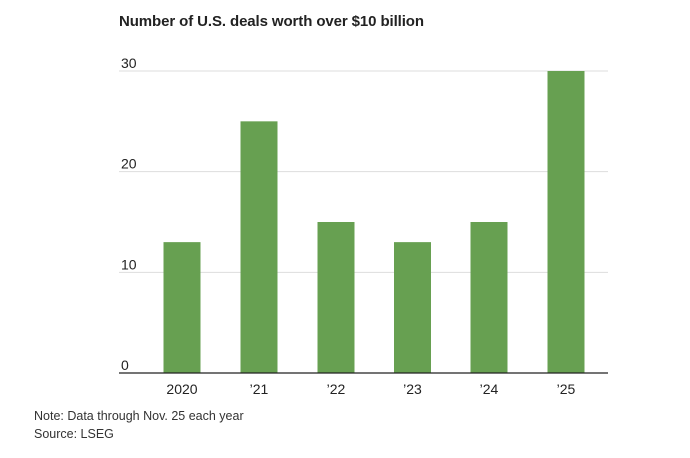 The height and width of the screenshot is (458, 690). What do you see at coordinates (259, 389) in the screenshot?
I see `x-tick-label: ’21` at bounding box center [259, 389].